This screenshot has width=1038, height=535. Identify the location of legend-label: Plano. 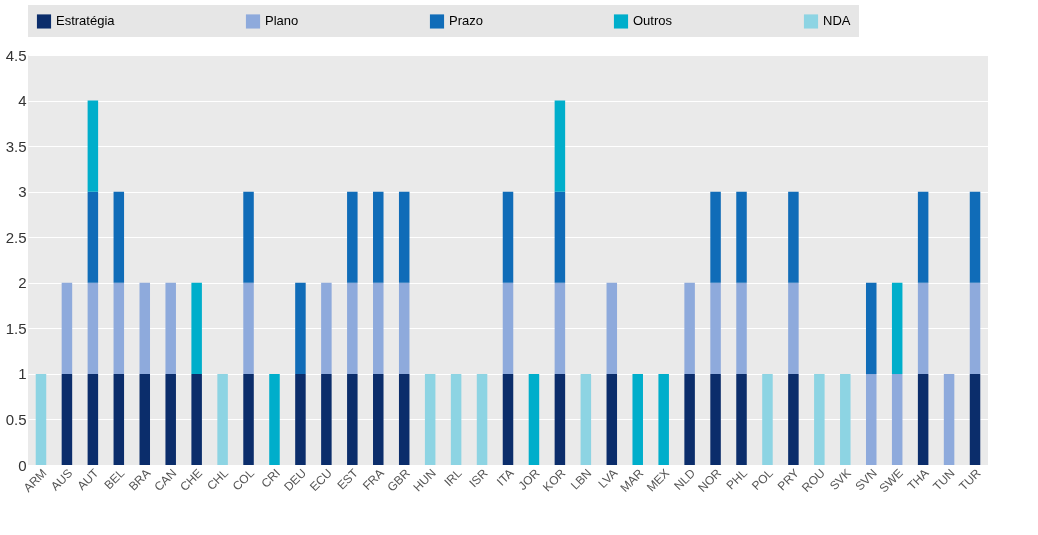
(282, 21).